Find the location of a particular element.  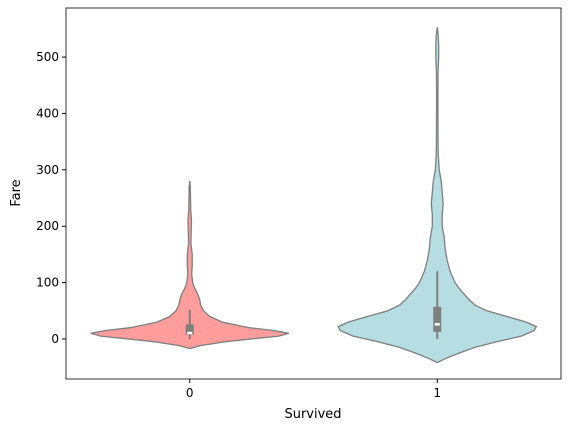

y-tick-label: 0 is located at coordinates (55, 339).